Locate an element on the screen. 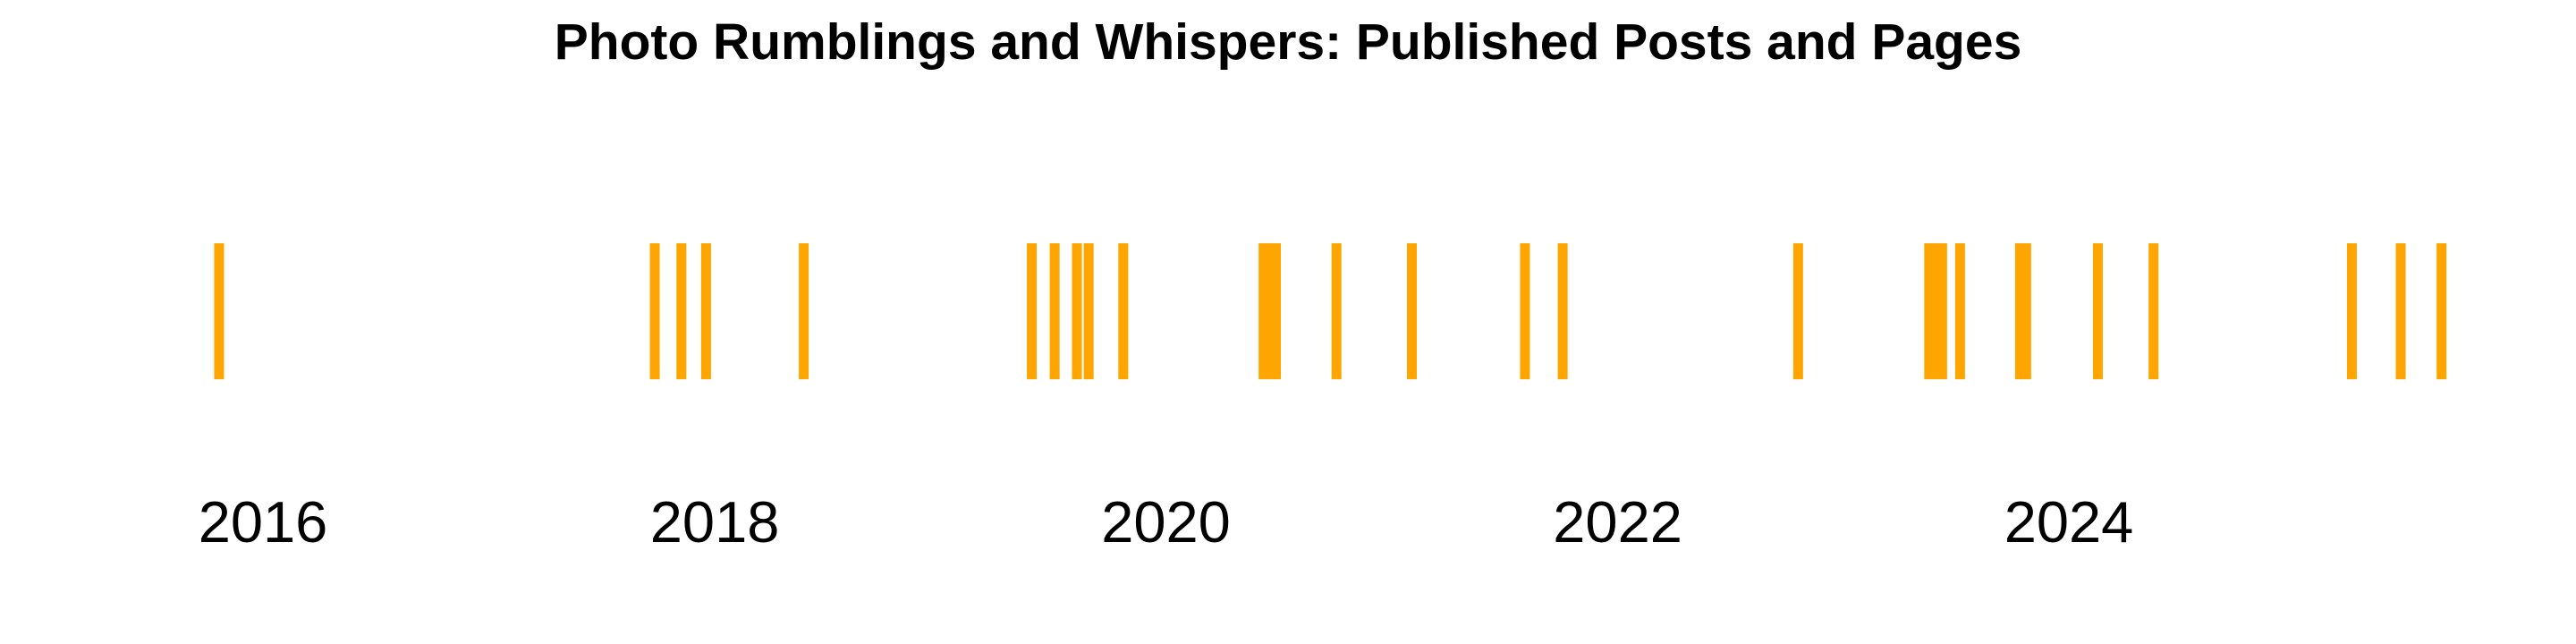  x-axis-tick-labels: 2016 2018 2020 2022 2024 is located at coordinates (1166, 522).